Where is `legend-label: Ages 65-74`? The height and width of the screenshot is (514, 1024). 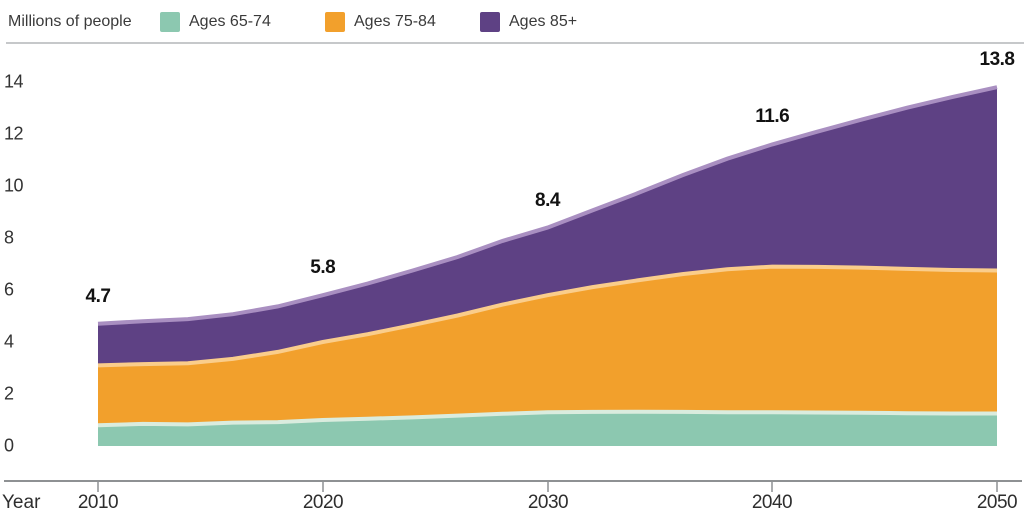
legend-label: Ages 65-74 is located at coordinates (230, 21).